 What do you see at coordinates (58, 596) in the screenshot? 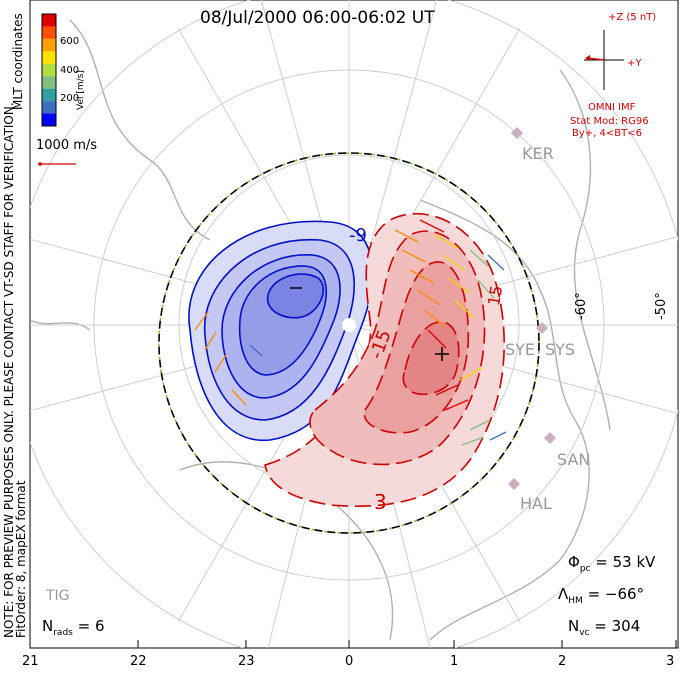
I see `station-label-tig: TIG` at bounding box center [58, 596].